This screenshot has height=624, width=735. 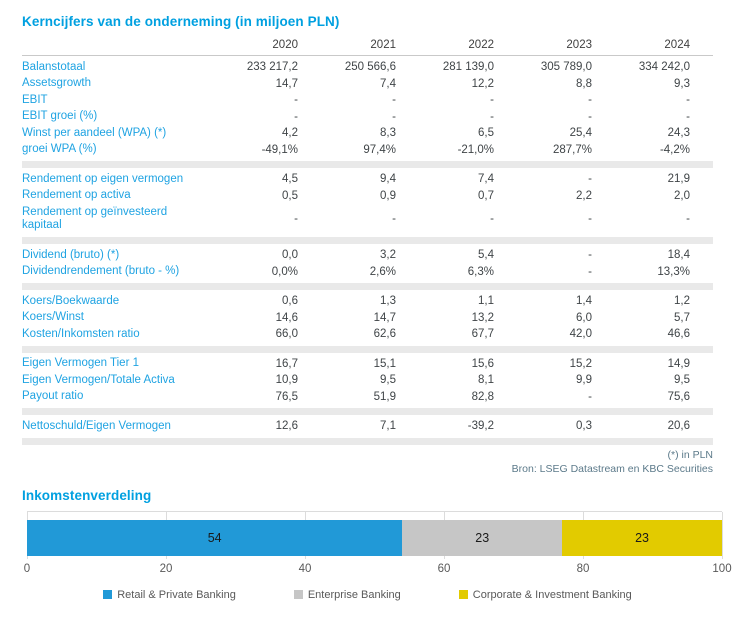 What do you see at coordinates (678, 363) in the screenshot?
I see `value-cell: 14,9` at bounding box center [678, 363].